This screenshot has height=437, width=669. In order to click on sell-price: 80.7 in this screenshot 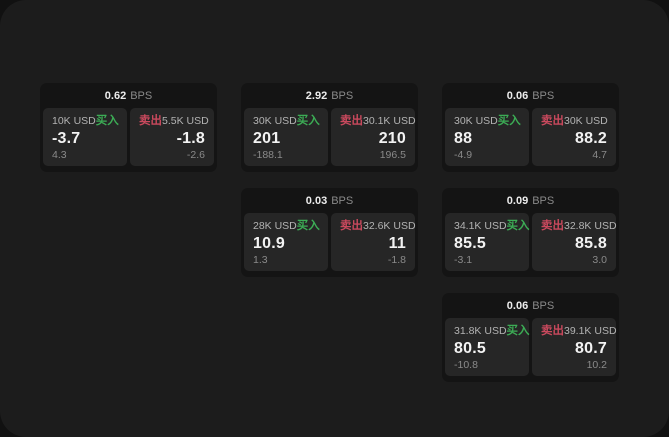, I will do `click(591, 348)`.